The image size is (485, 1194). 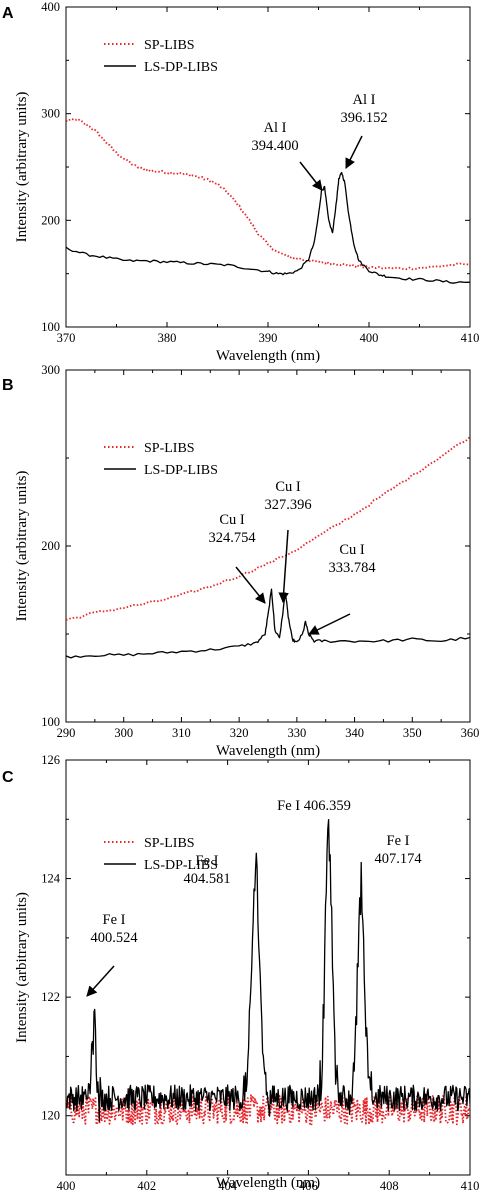 I want to click on y-tick-label: 124, so click(x=51, y=879).